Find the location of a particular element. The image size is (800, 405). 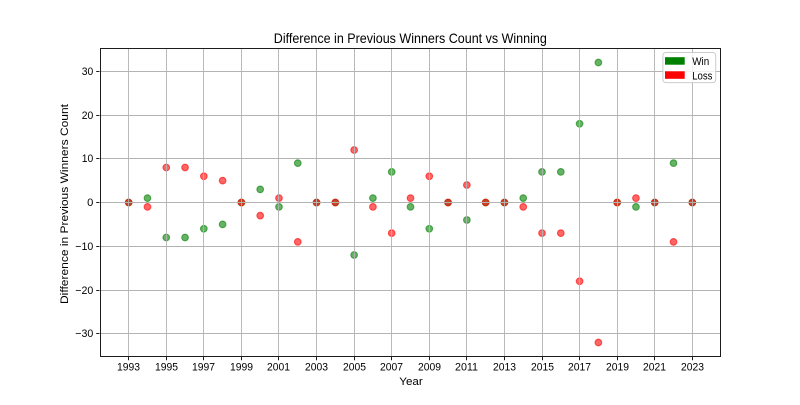

svg-text: 1993 is located at coordinates (128, 368).